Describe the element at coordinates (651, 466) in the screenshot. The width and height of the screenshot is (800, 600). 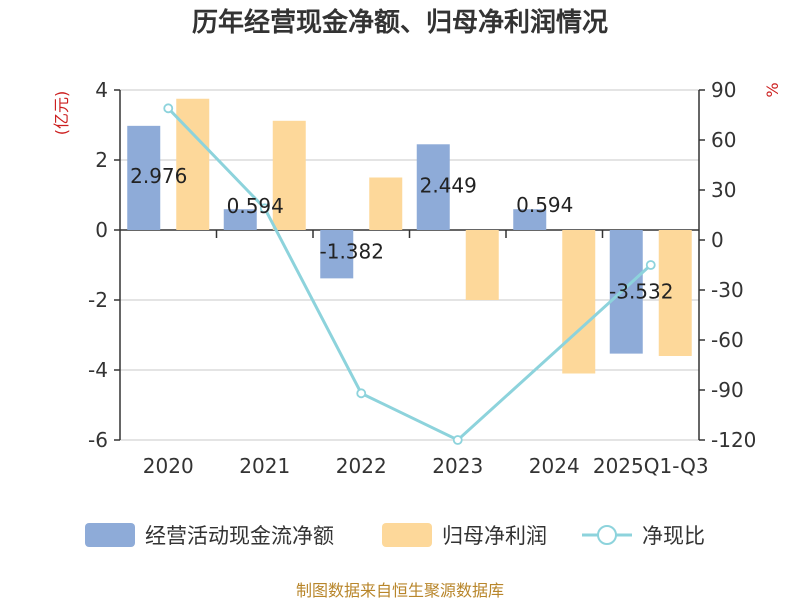
I see `category-label: 2025Q1-Q3` at that location.